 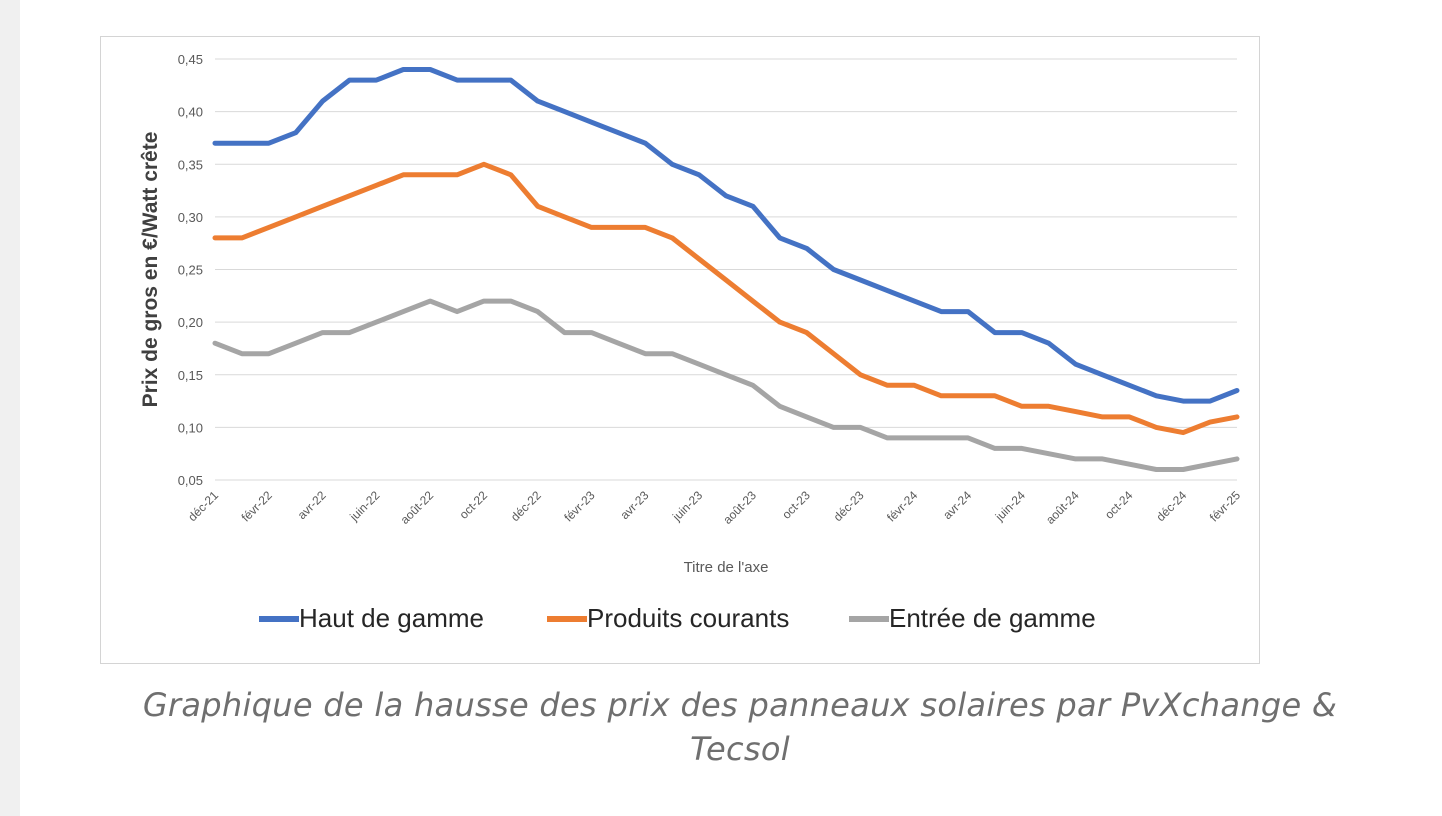 I want to click on x-tick-label: déc-23, so click(x=849, y=506).